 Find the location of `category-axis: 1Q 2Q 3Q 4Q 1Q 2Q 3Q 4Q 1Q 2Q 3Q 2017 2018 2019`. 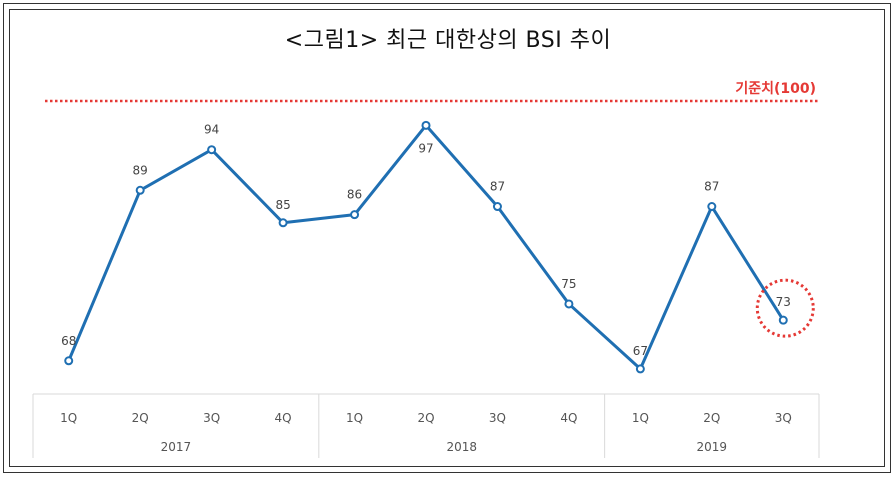

category-axis: 1Q 2Q 3Q 4Q 1Q 2Q 3Q 4Q 1Q 2Q 3Q 2017 2018 2019 is located at coordinates (426, 425).